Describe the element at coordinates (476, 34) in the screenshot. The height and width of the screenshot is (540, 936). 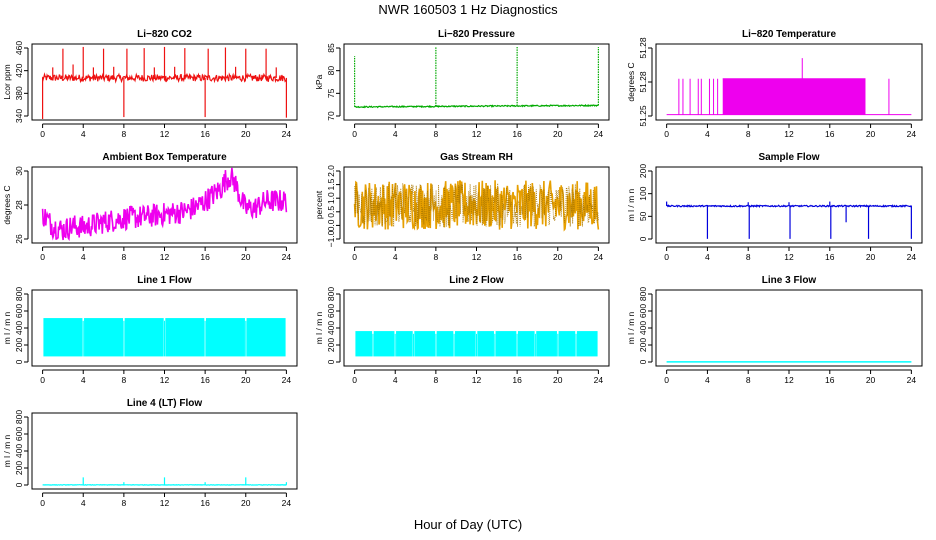
I see `panel-title: Li−820 Pressure` at that location.